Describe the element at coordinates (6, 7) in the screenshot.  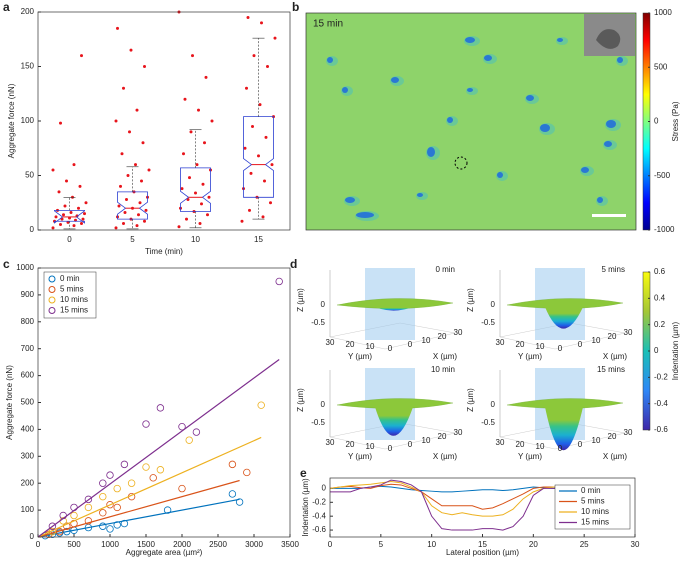
I see `panel-label: a` at that location.